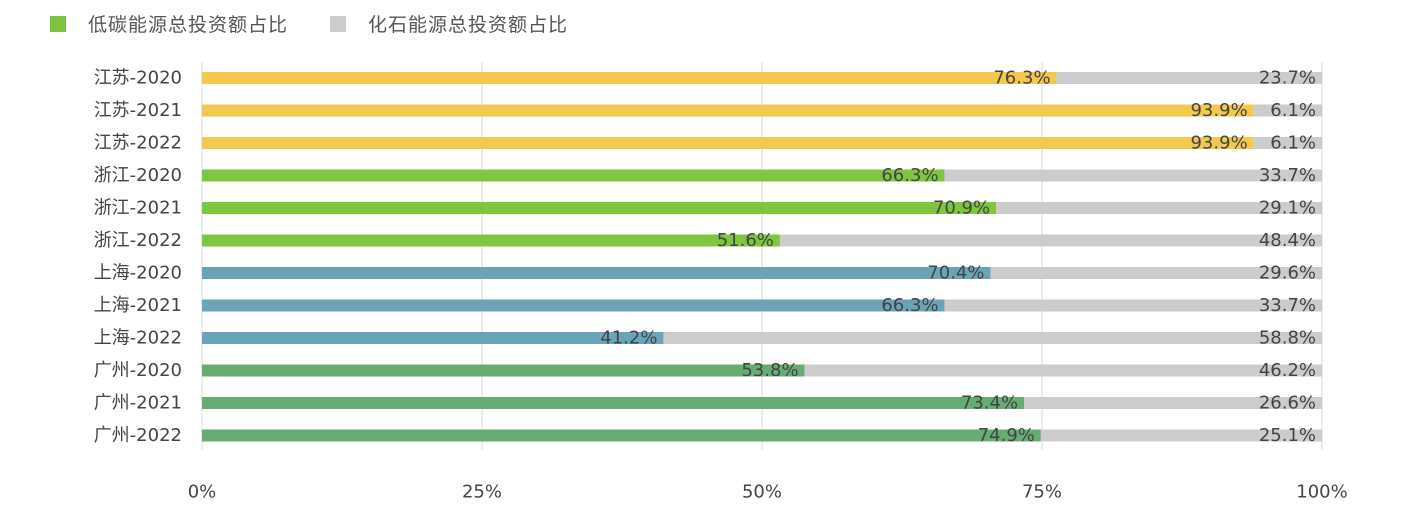 The height and width of the screenshot is (518, 1406). I want to click on x-tick-label: 25%, so click(482, 492).